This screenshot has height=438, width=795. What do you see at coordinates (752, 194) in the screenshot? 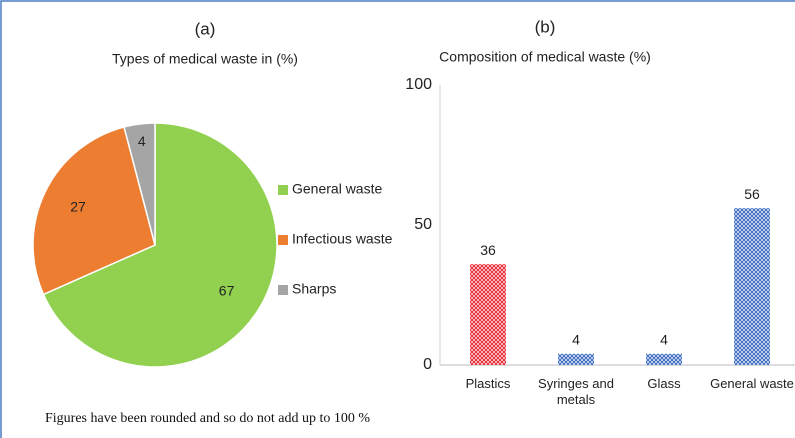
I see `data-label: 56` at bounding box center [752, 194].